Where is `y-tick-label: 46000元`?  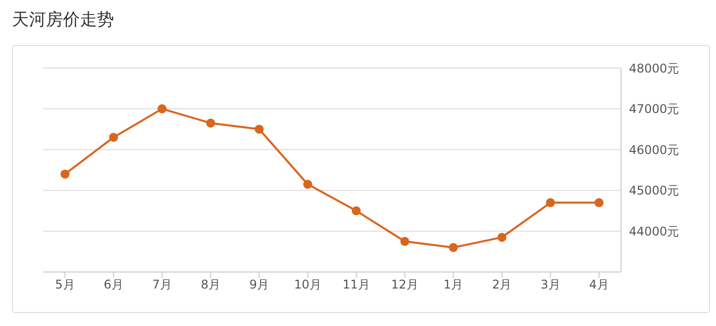
y-tick-label: 46000元 is located at coordinates (654, 149).